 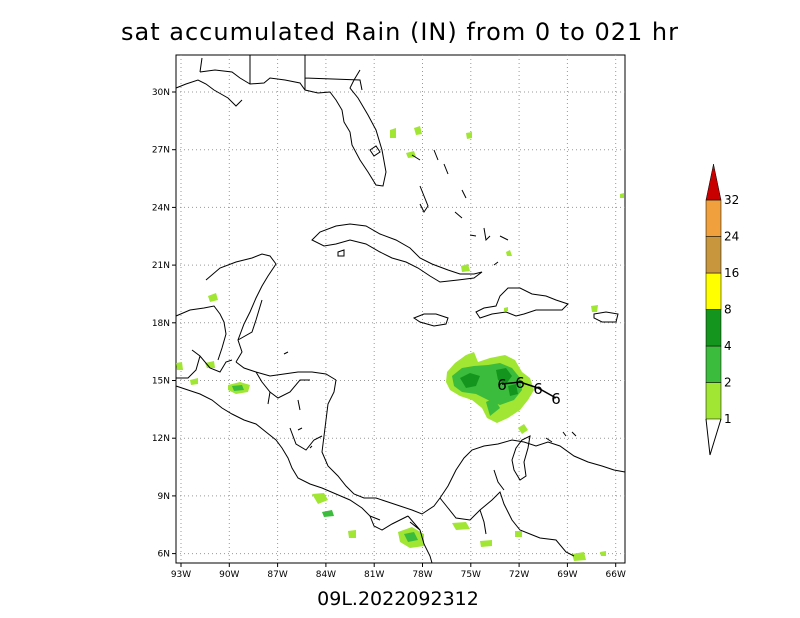 I want to click on colorbar-label: 4, so click(x=728, y=346).